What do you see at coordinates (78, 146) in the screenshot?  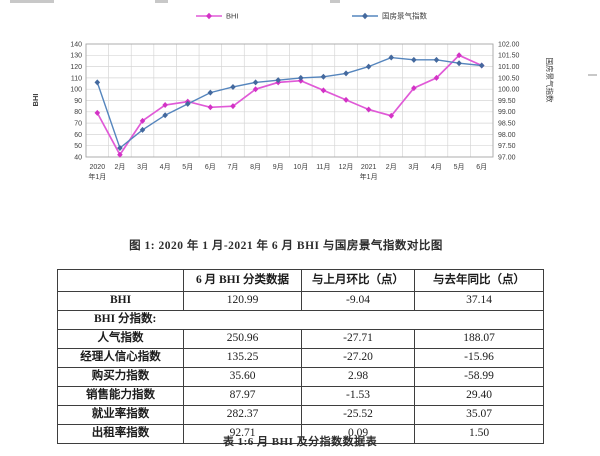 I see `left-axis-tick: 50` at bounding box center [78, 146].